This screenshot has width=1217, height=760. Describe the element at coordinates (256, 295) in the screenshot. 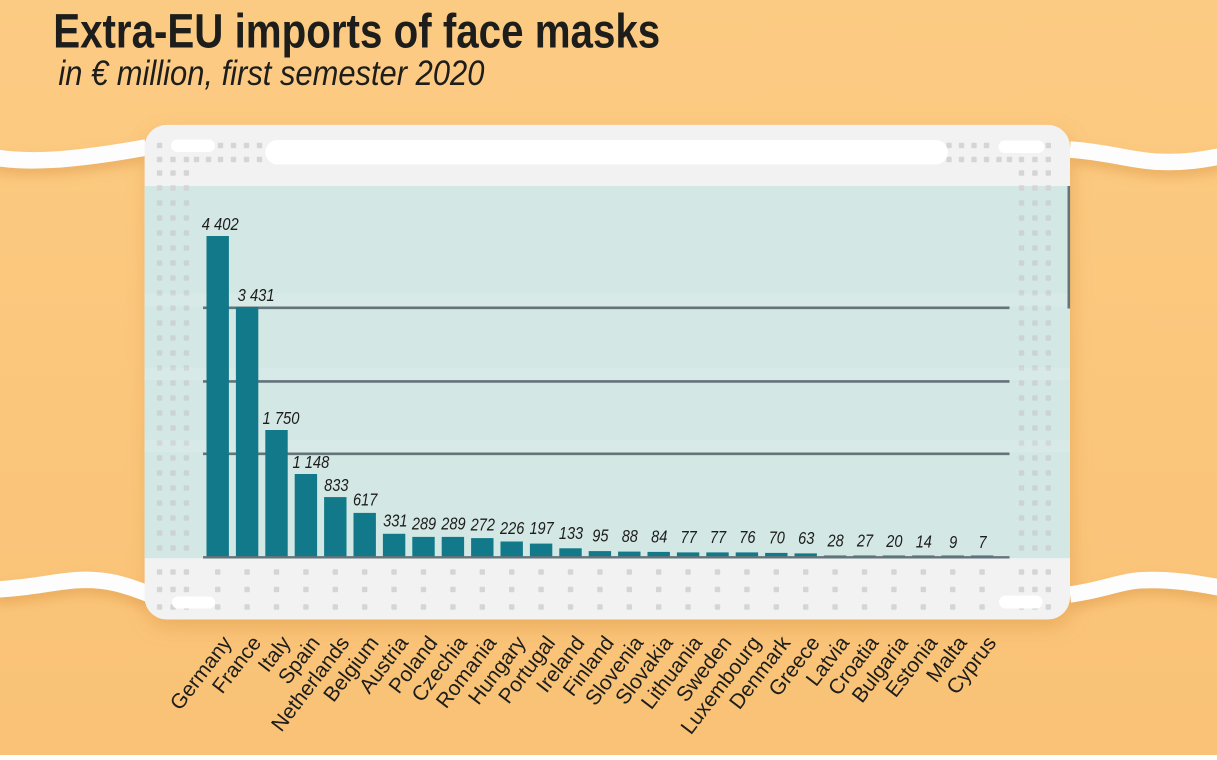

I see `svg-text: 3 431` at that location.